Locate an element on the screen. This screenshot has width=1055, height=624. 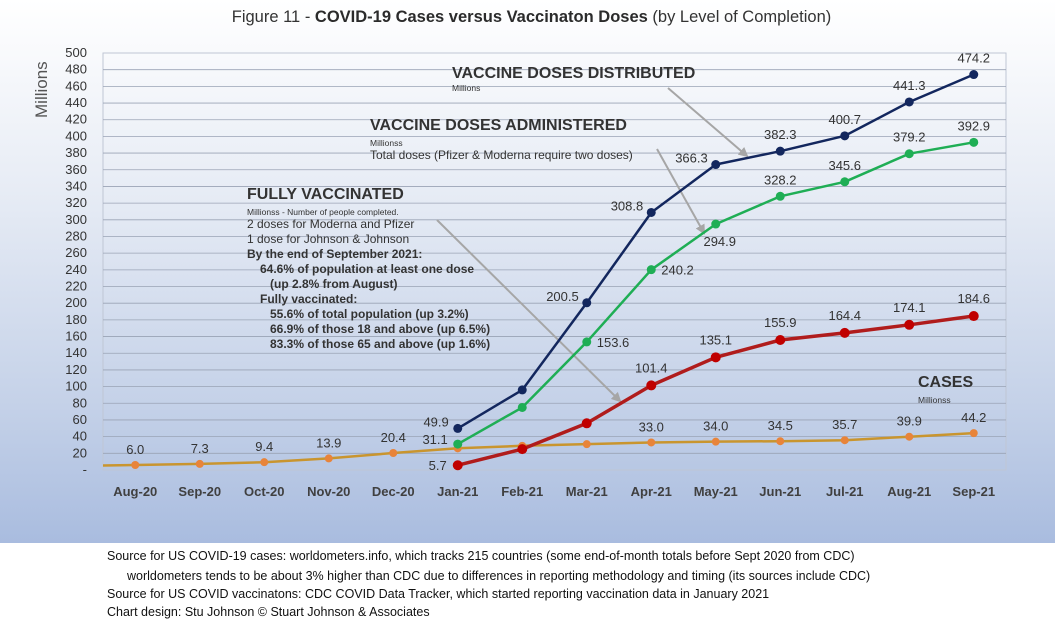
annotation-fully-line4: 64.6% of population at least one dose is located at coordinates (367, 269).